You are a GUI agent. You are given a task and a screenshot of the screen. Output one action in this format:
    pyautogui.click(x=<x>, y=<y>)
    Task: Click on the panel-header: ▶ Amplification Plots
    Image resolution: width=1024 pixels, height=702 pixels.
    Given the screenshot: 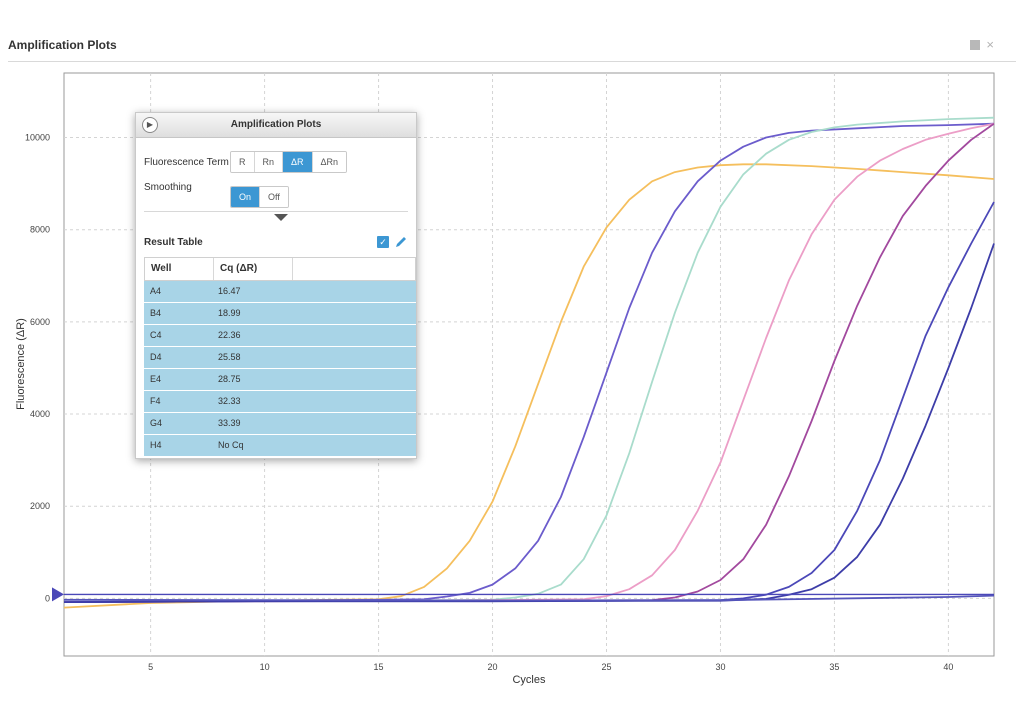 What is the action you would take?
    pyautogui.click(x=276, y=125)
    